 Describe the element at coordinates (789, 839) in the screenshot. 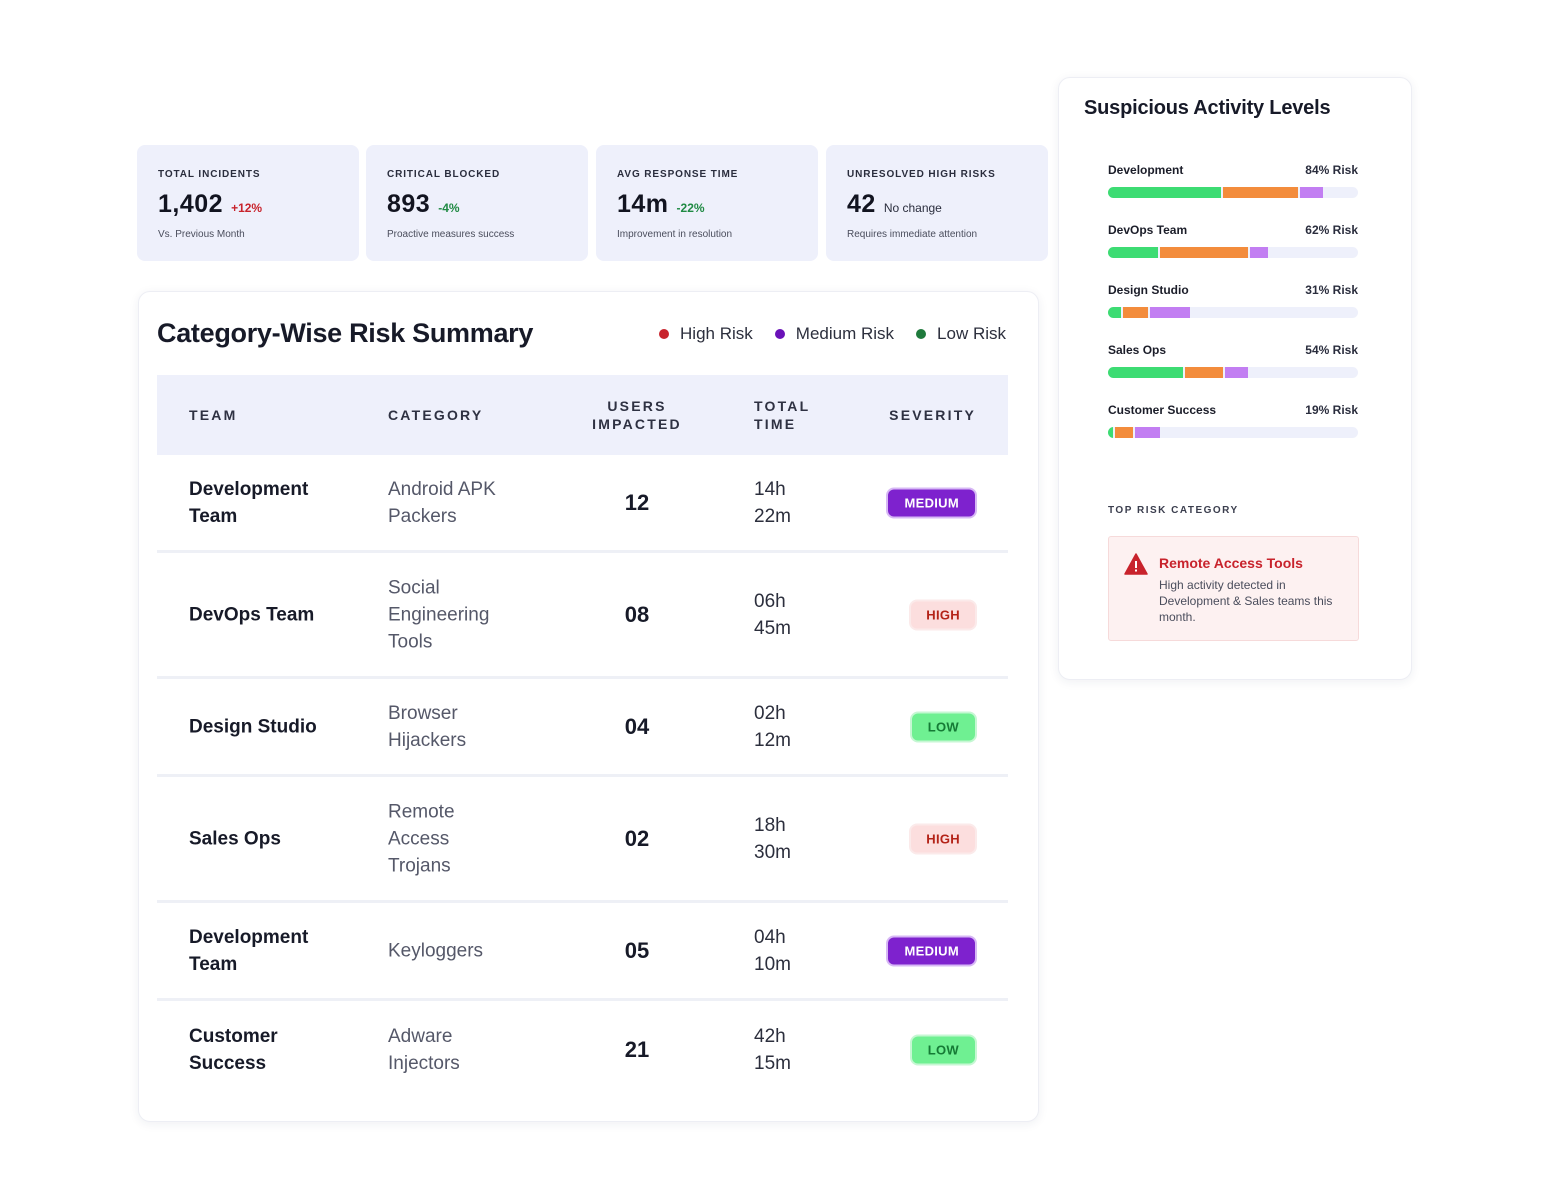

I see `total-time-cell: 18h 30m` at that location.